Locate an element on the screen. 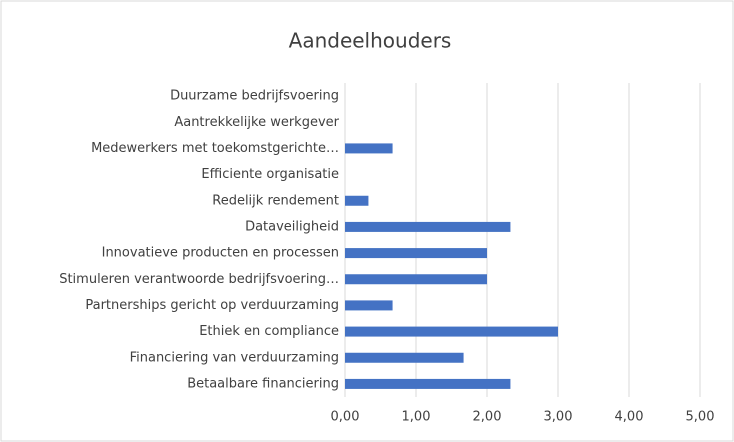 The width and height of the screenshot is (734, 442). y-tick-label: Aantrekkelijke werkgever is located at coordinates (256, 122).